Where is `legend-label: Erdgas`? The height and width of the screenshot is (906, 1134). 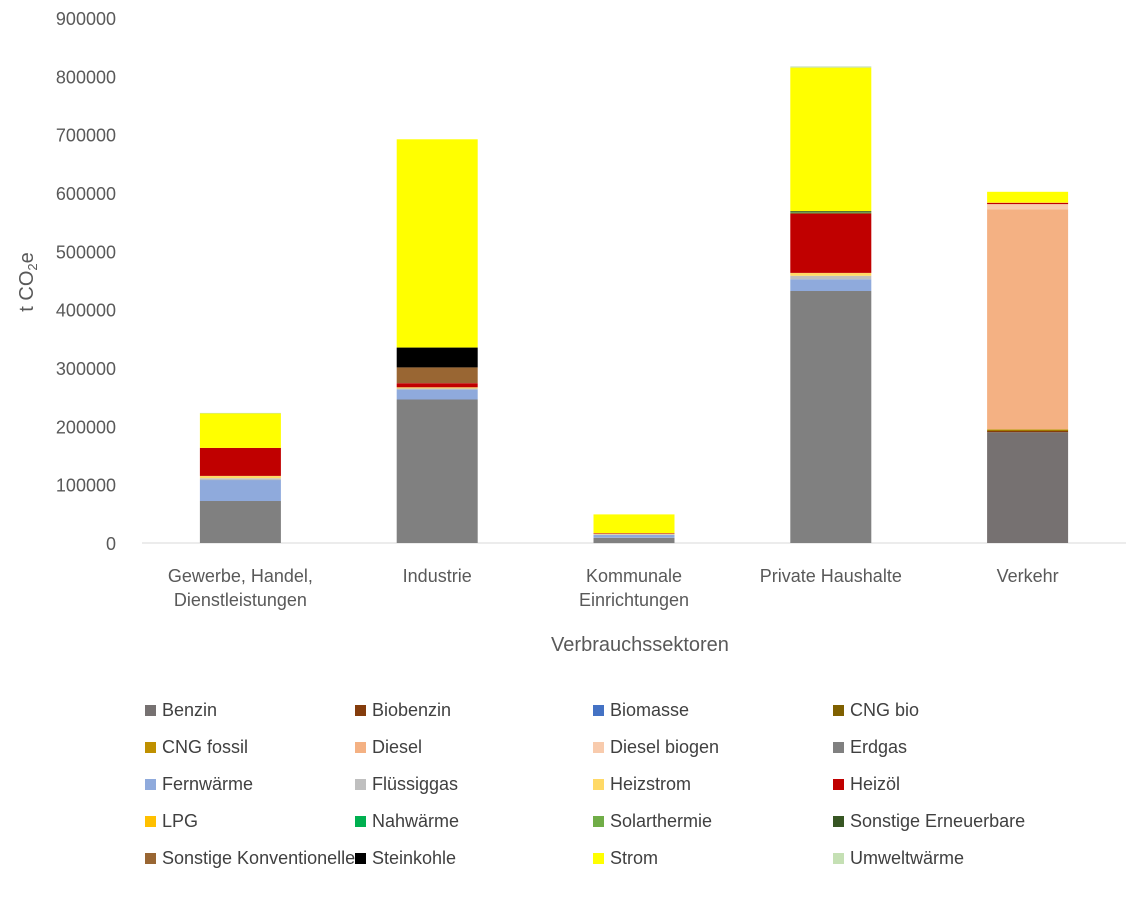
legend-label: Erdgas is located at coordinates (879, 747).